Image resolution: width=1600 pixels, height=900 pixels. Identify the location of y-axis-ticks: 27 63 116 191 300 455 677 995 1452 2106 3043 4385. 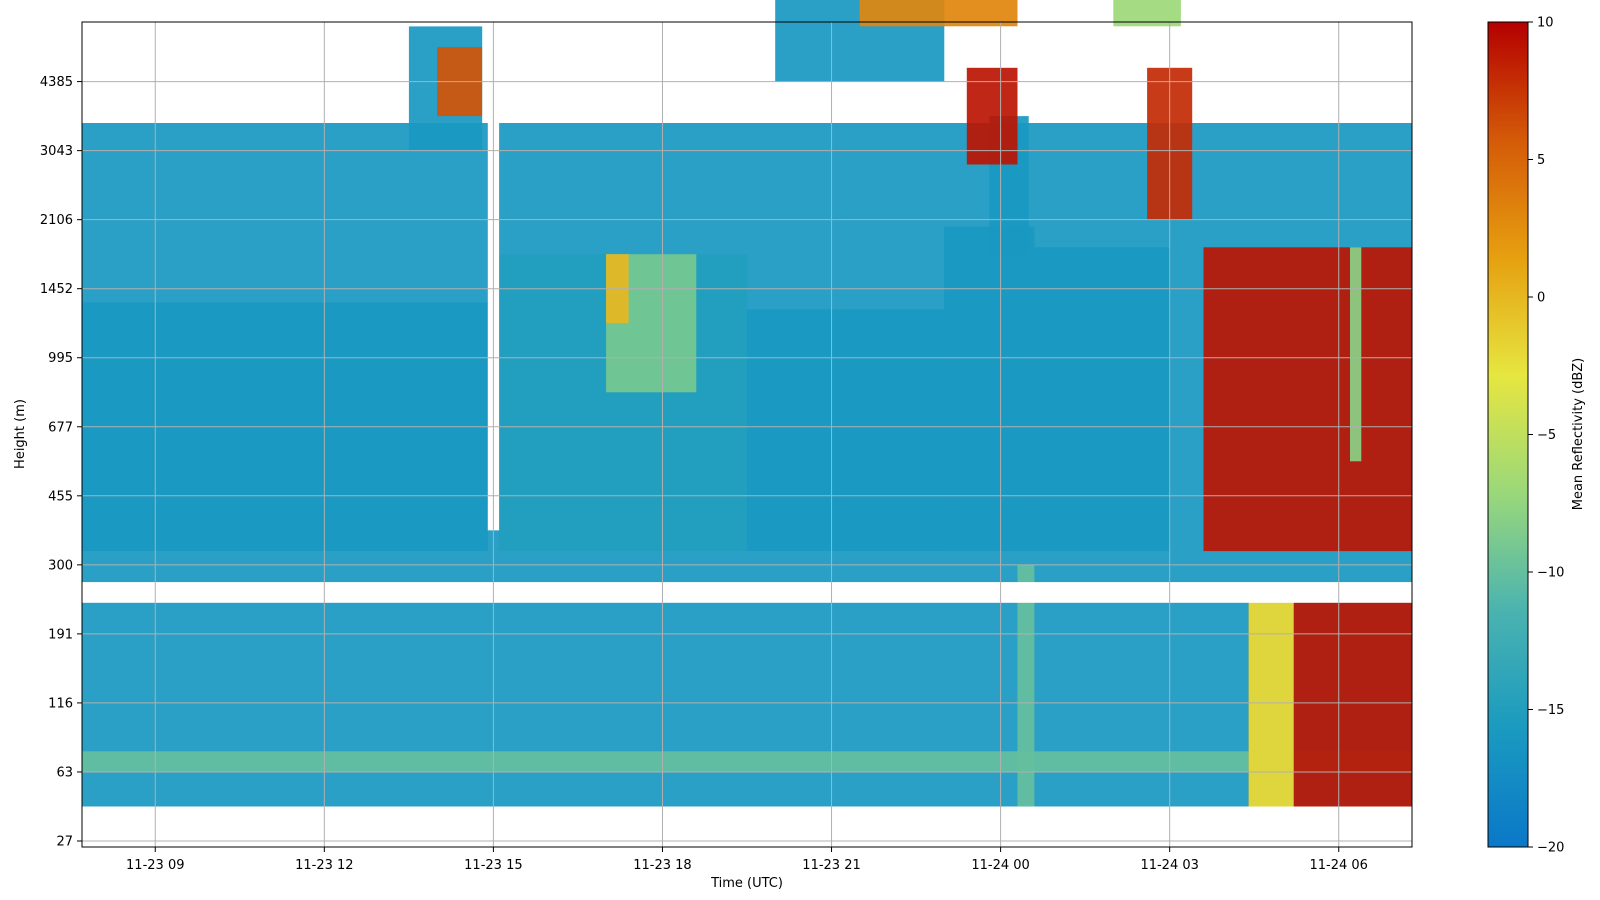
(61, 462).